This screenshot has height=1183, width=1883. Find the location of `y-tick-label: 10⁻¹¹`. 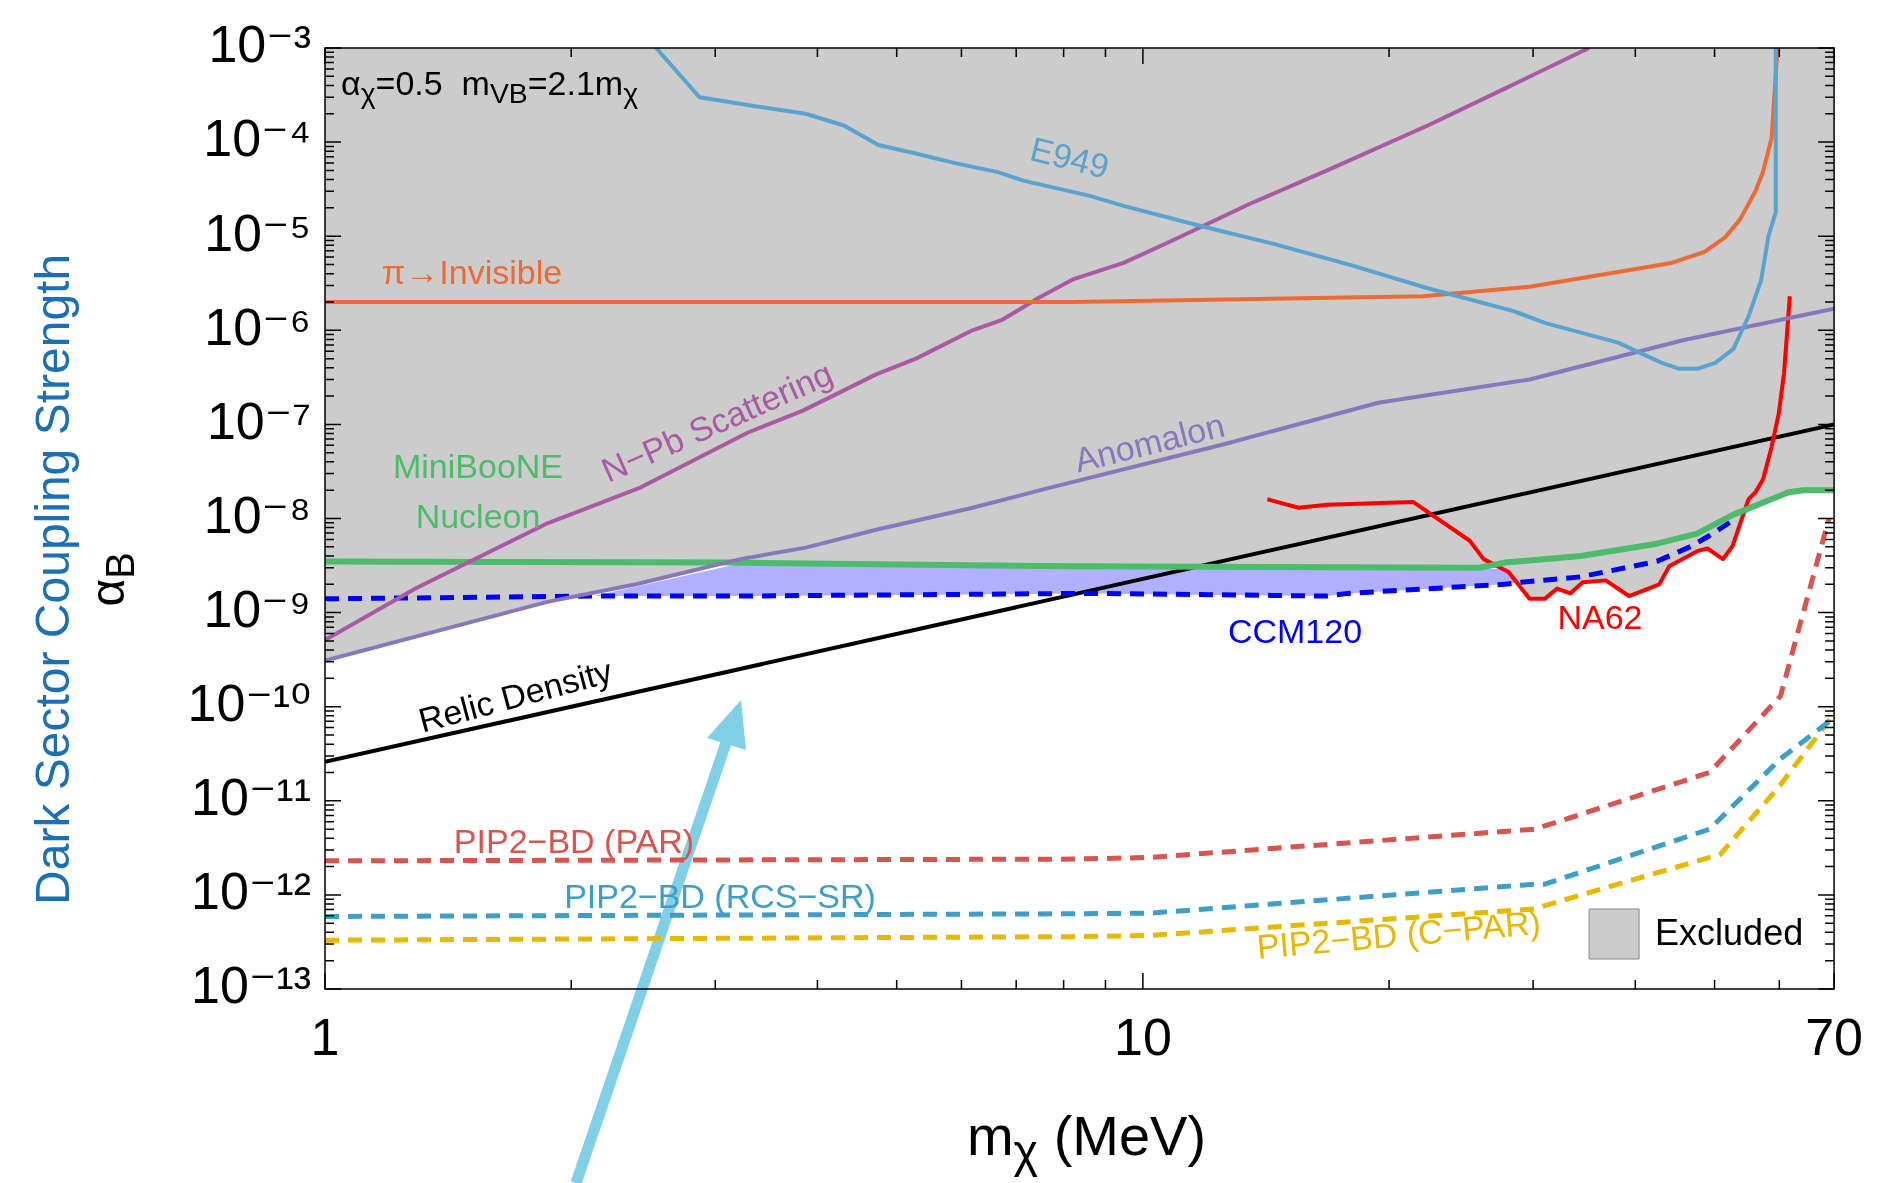

y-tick-label: 10⁻¹¹ is located at coordinates (251, 797).